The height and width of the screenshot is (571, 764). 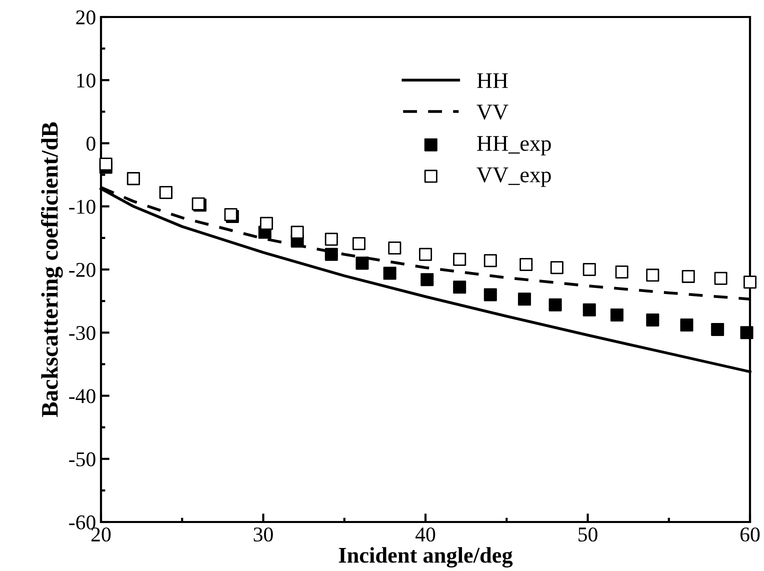 What do you see at coordinates (425, 534) in the screenshot?
I see `x-tick-label: 40` at bounding box center [425, 534].